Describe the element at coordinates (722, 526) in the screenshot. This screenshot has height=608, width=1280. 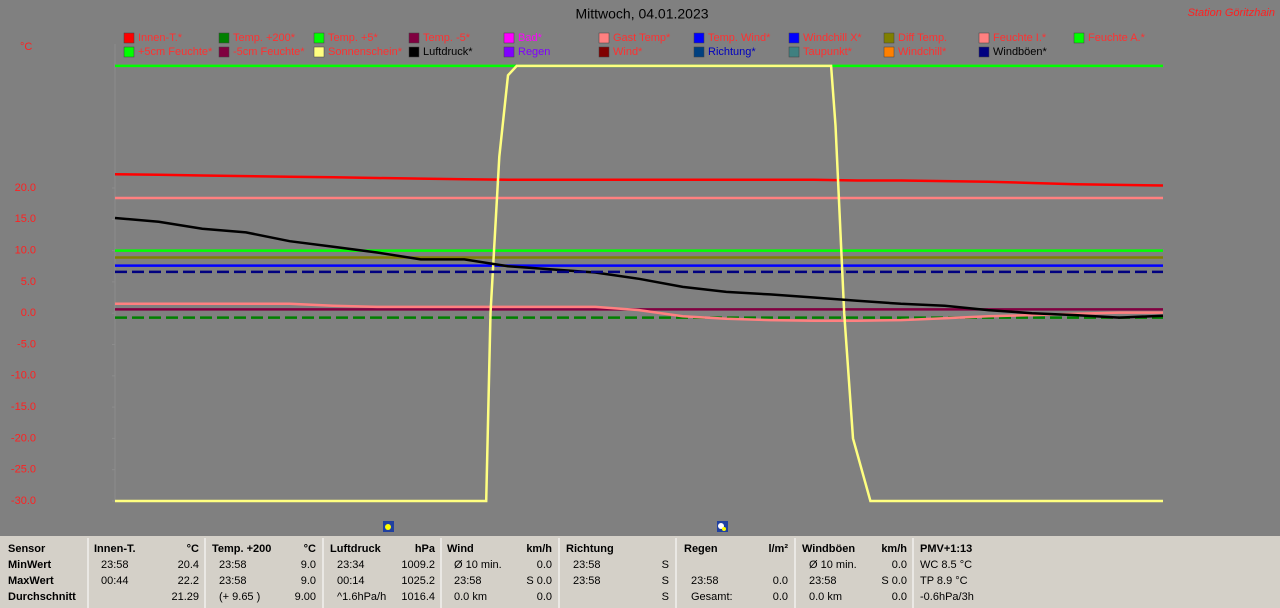
I see `moon-icon` at that location.